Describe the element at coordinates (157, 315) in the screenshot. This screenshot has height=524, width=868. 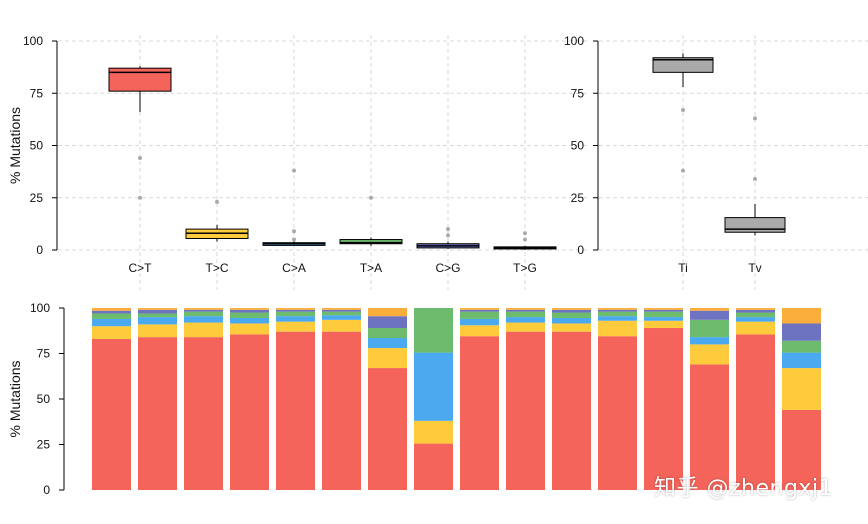
I see `bar-segment-s2-t-to-a` at that location.